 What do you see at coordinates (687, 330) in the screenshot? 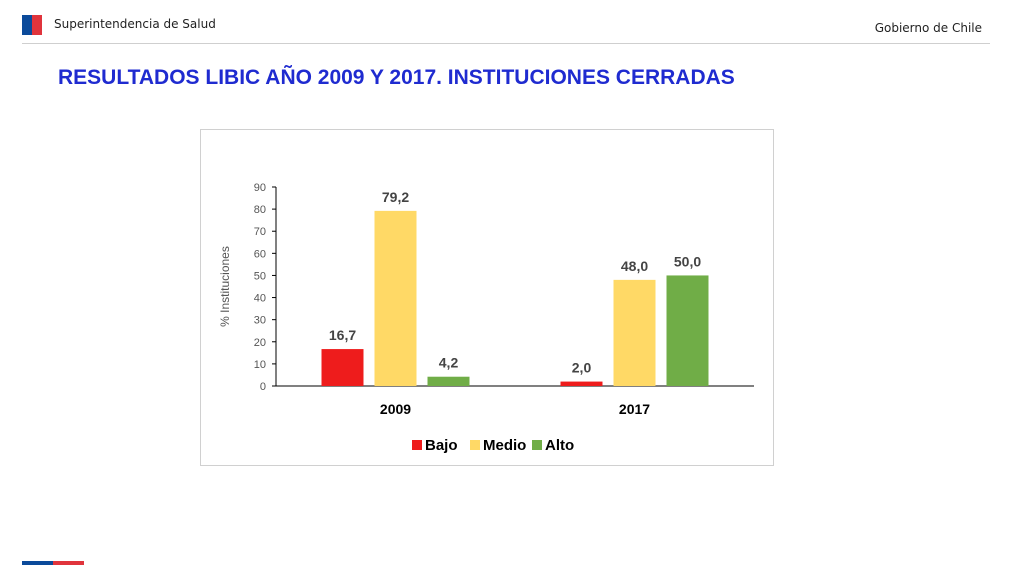
I see `bar-alto-2017` at bounding box center [687, 330].